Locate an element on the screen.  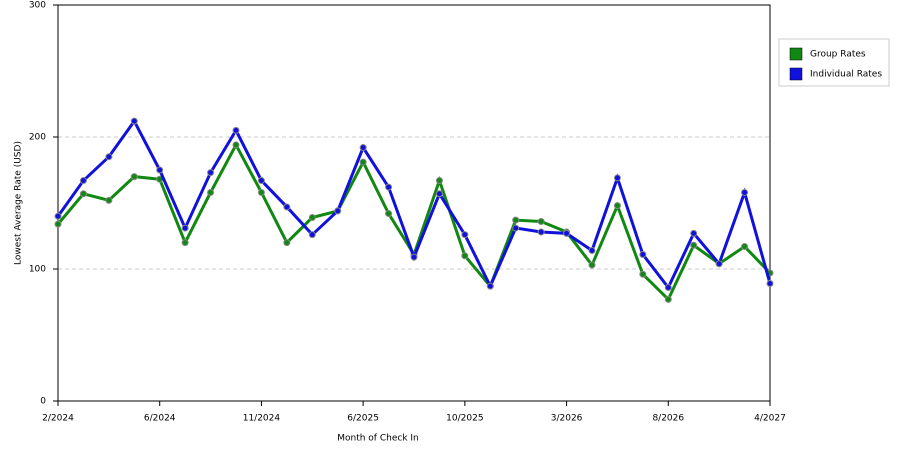
legend-label: Group Rates is located at coordinates (838, 55).